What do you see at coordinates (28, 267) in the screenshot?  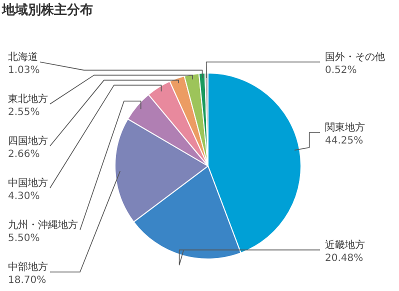 I see `slice-label: 中部地方` at bounding box center [28, 267].